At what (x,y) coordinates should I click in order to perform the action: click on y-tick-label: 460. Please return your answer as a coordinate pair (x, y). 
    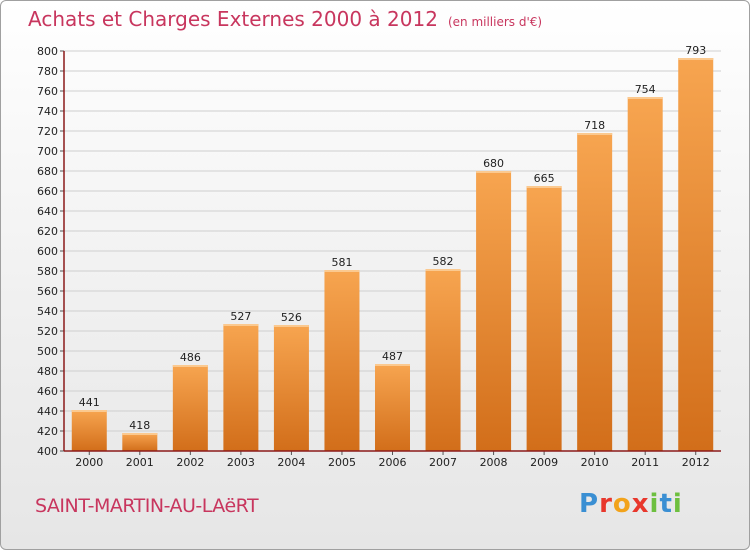
    Looking at the image, I should click on (47, 391).